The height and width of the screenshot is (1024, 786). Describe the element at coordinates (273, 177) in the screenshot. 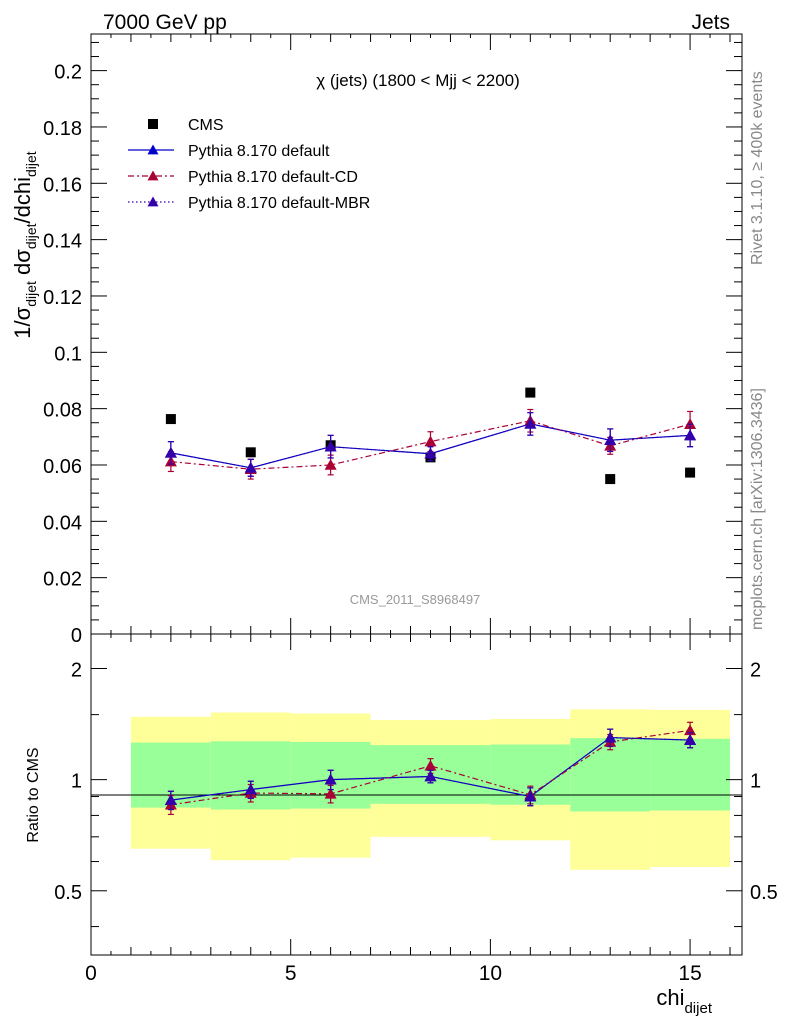

I see `legend-label: Pythia 8.170 default-CD` at that location.